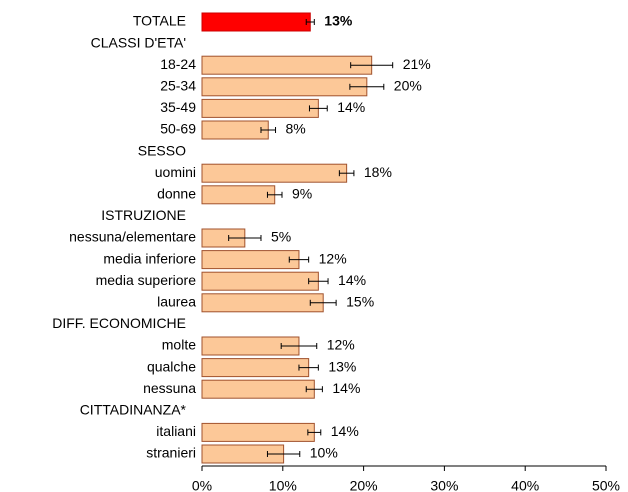 The height and width of the screenshot is (492, 628). What do you see at coordinates (364, 485) in the screenshot?
I see `x-tick-label: 20%` at bounding box center [364, 485].